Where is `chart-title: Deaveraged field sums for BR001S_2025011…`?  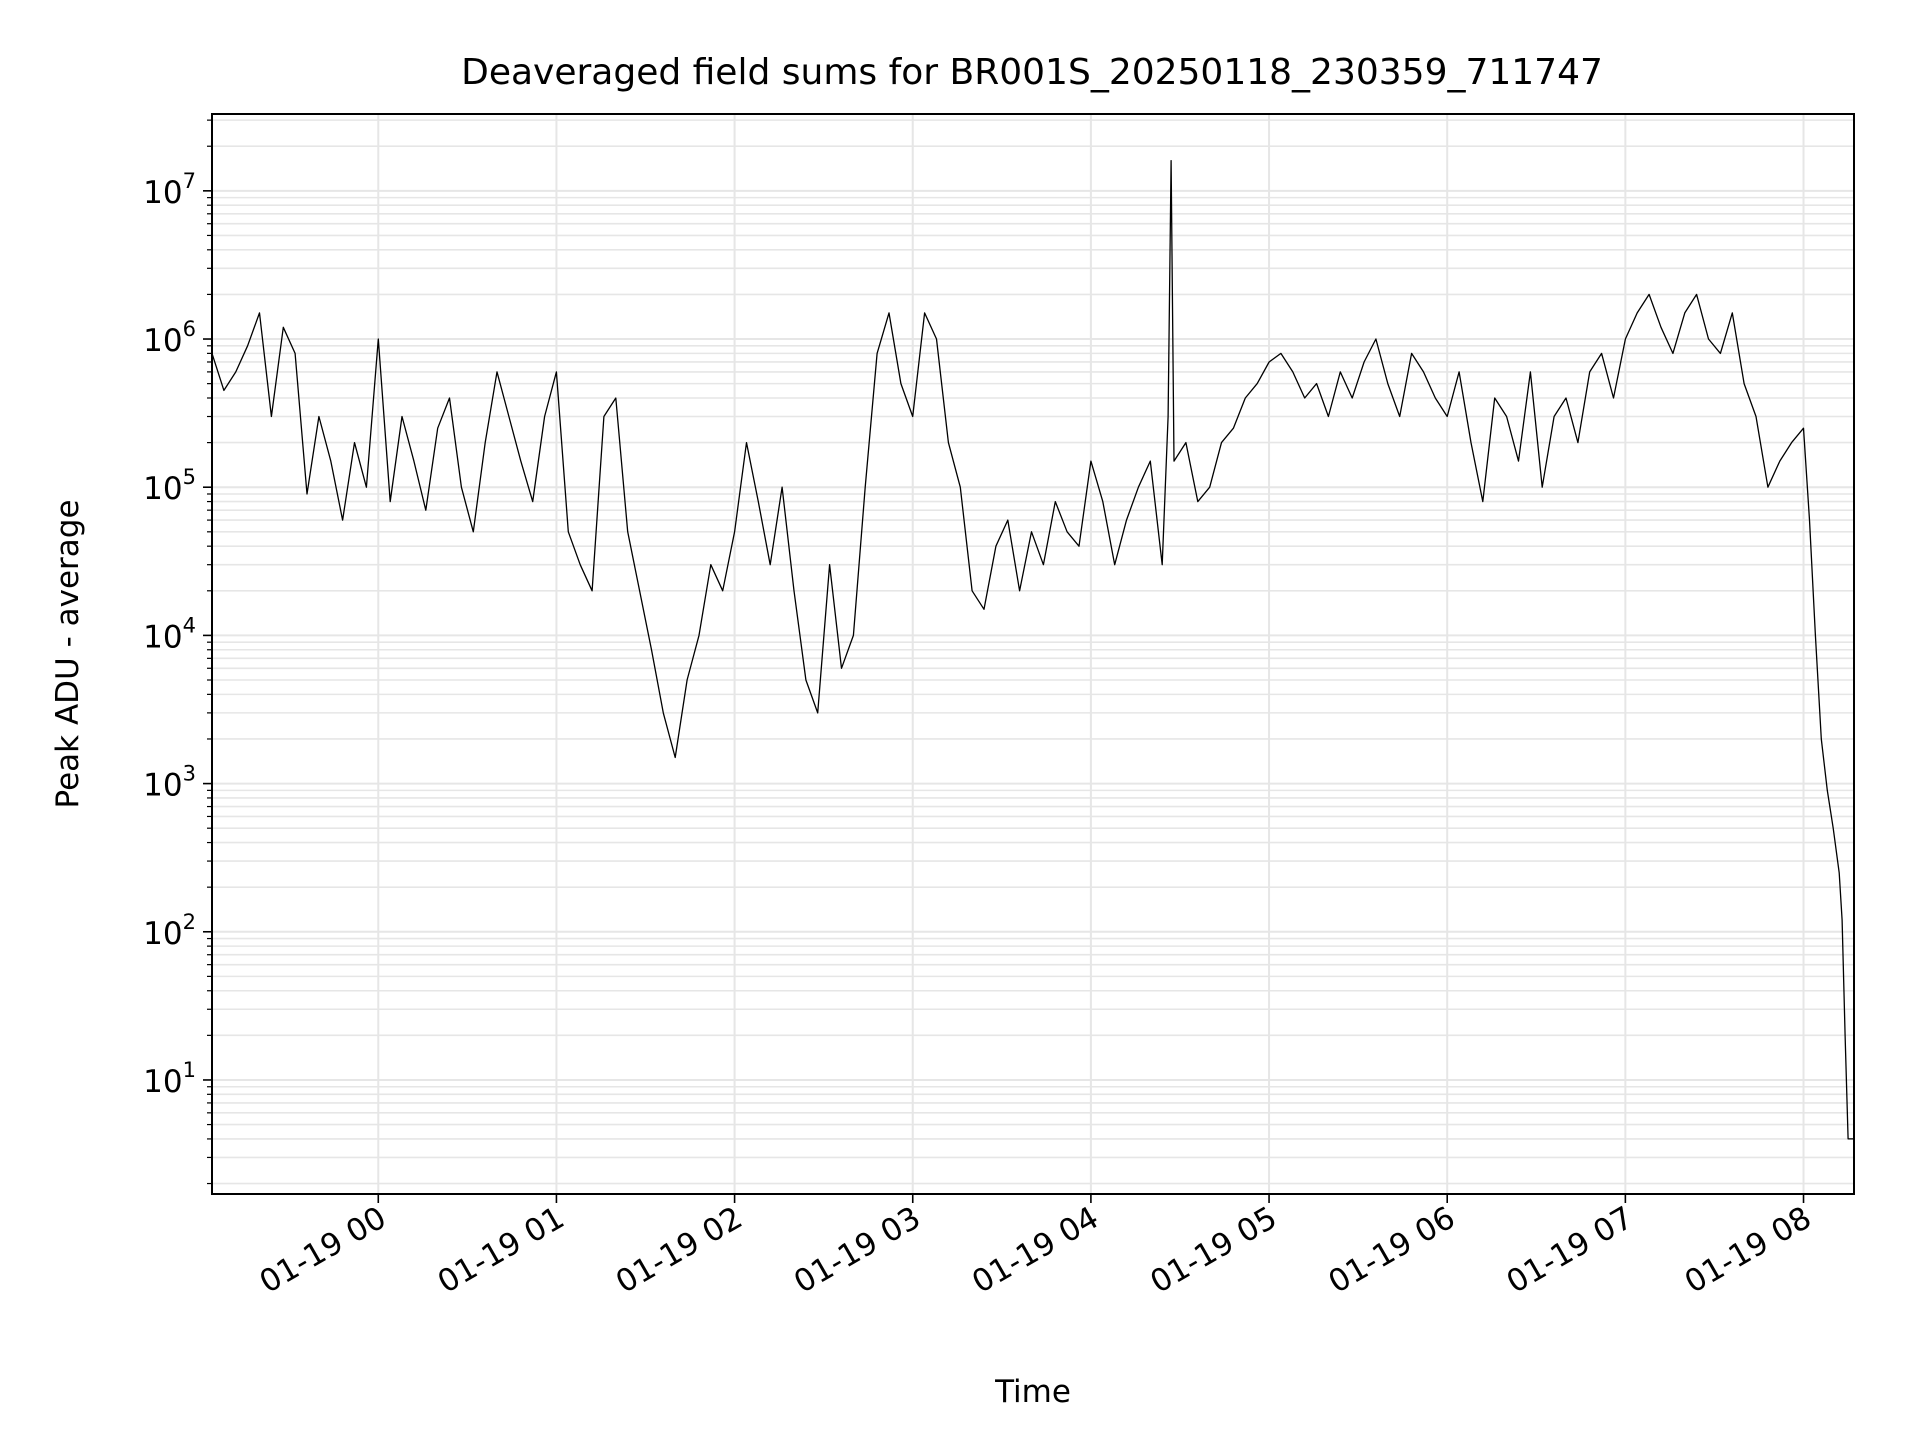 chart-title: Deaveraged field sums for BR001S_2025011… is located at coordinates (1032, 72).